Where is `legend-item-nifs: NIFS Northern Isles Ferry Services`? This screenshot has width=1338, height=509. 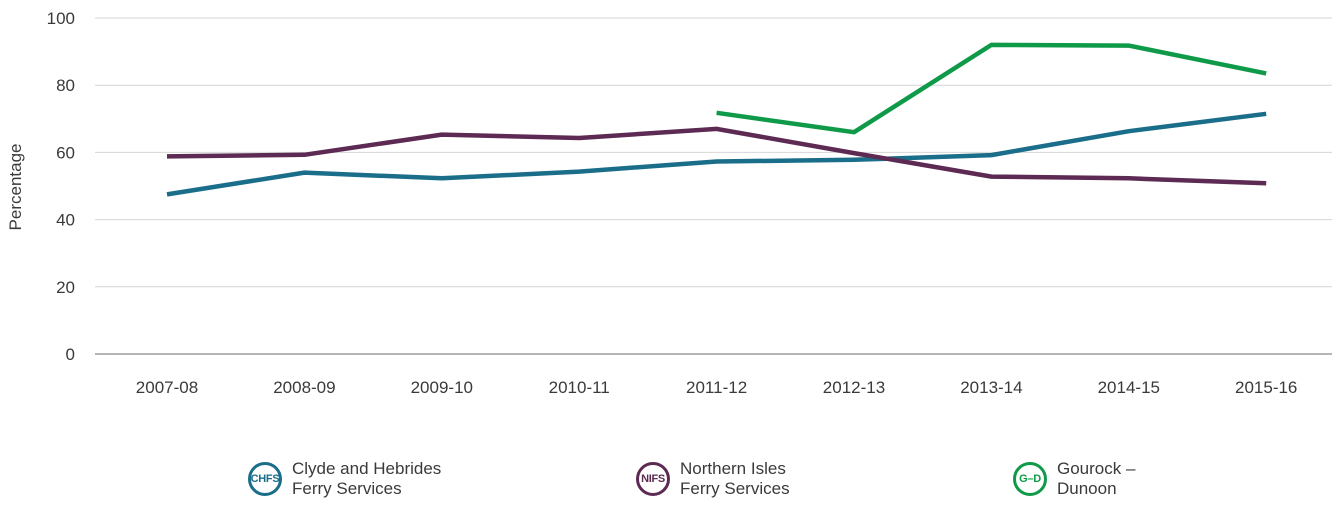 legend-item-nifs: NIFS Northern Isles Ferry Services is located at coordinates (713, 479).